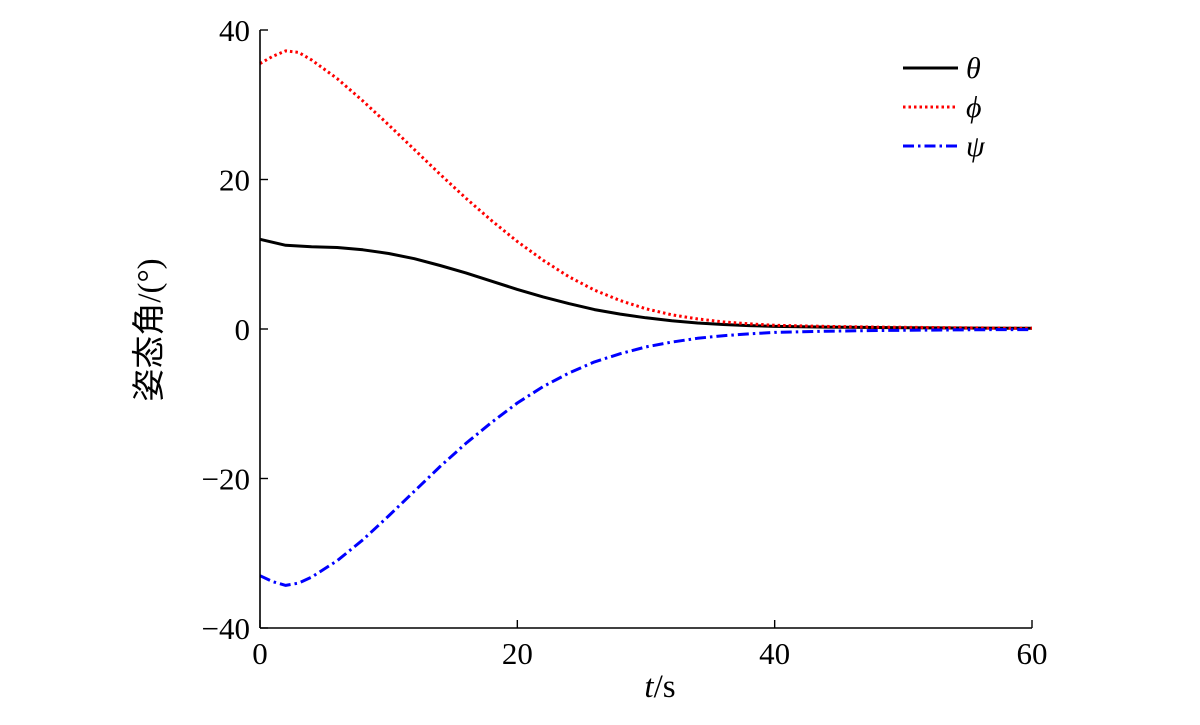  I want to click on x-axis-title: t/s, so click(659, 687).